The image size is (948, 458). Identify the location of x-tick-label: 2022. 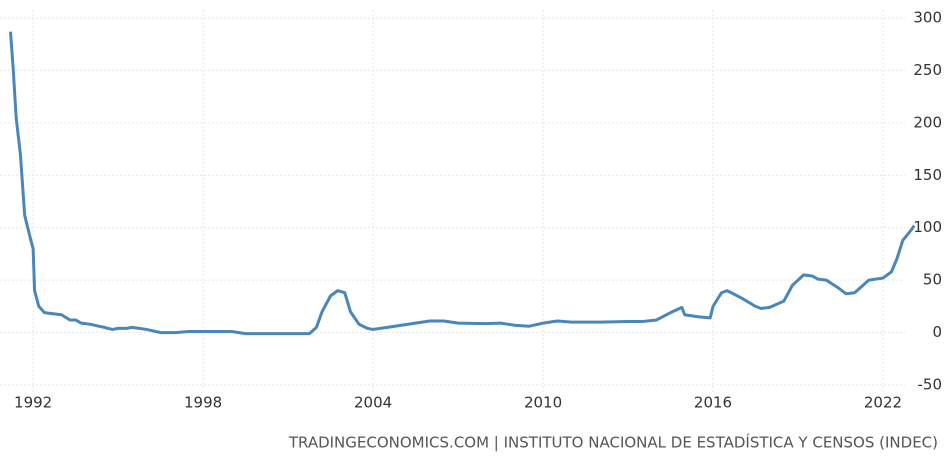
(883, 403).